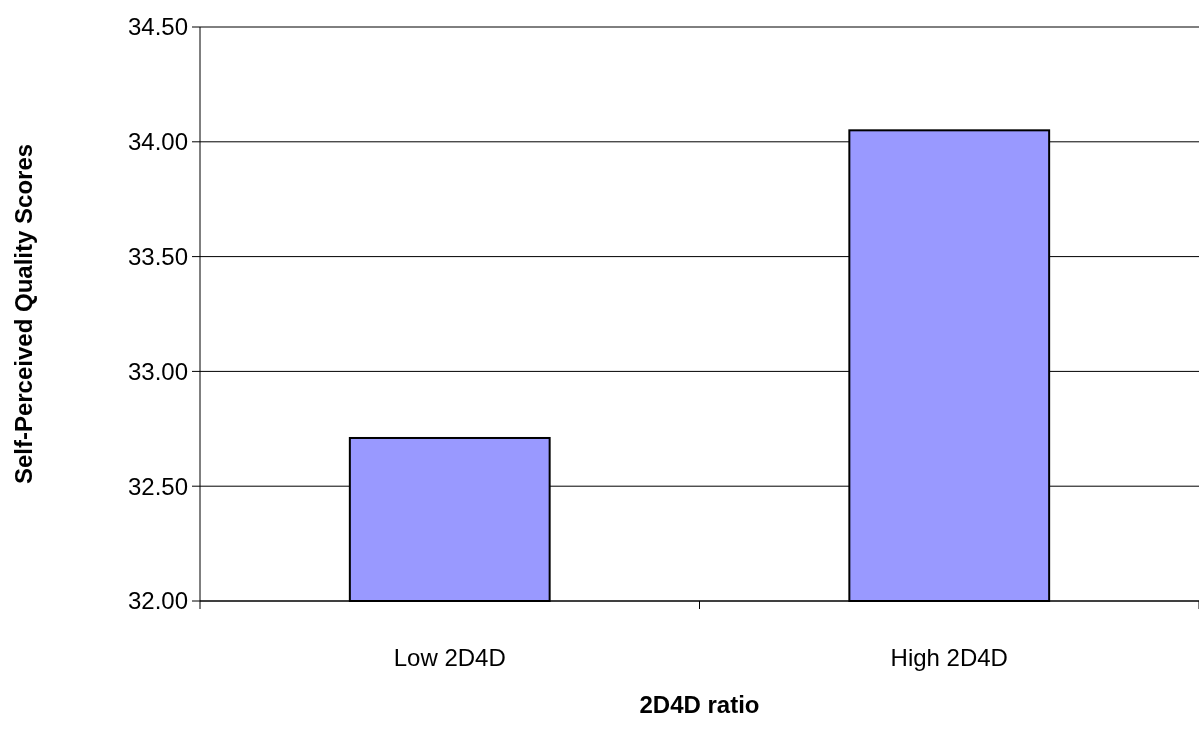  I want to click on y-tick-label: 34.00, so click(157, 142).